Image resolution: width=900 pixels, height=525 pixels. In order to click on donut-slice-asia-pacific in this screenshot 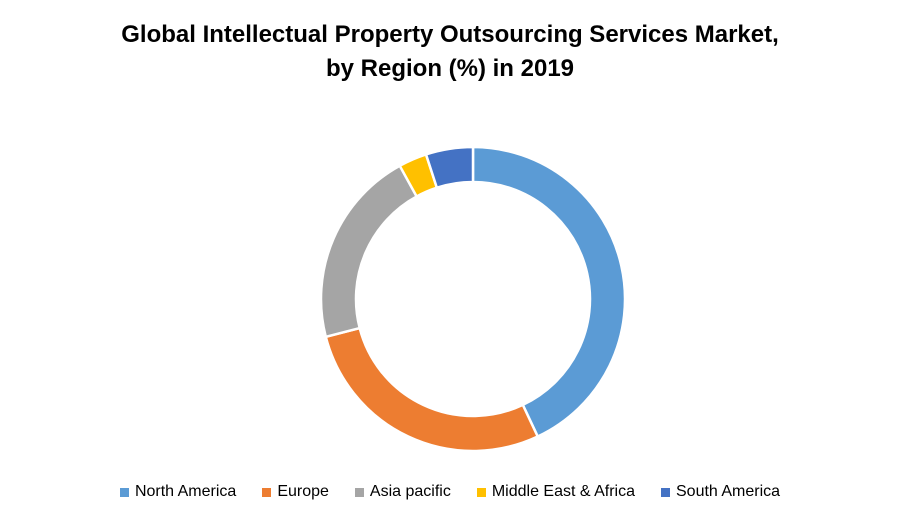, I will do `click(369, 251)`.